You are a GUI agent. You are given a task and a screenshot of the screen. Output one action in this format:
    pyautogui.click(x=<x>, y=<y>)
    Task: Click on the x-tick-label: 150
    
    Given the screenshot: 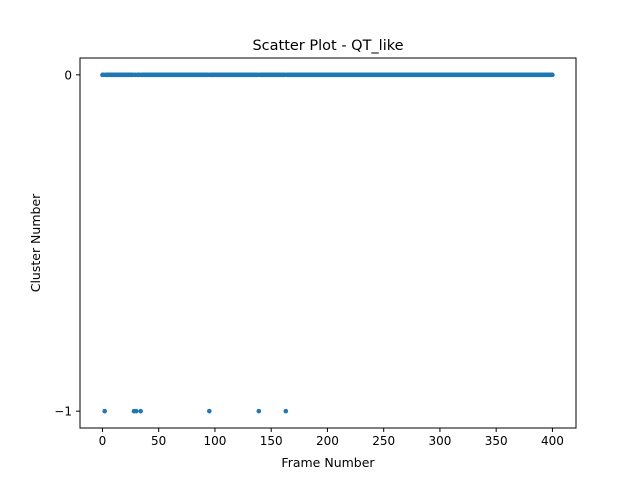 What is the action you would take?
    pyautogui.click(x=271, y=441)
    